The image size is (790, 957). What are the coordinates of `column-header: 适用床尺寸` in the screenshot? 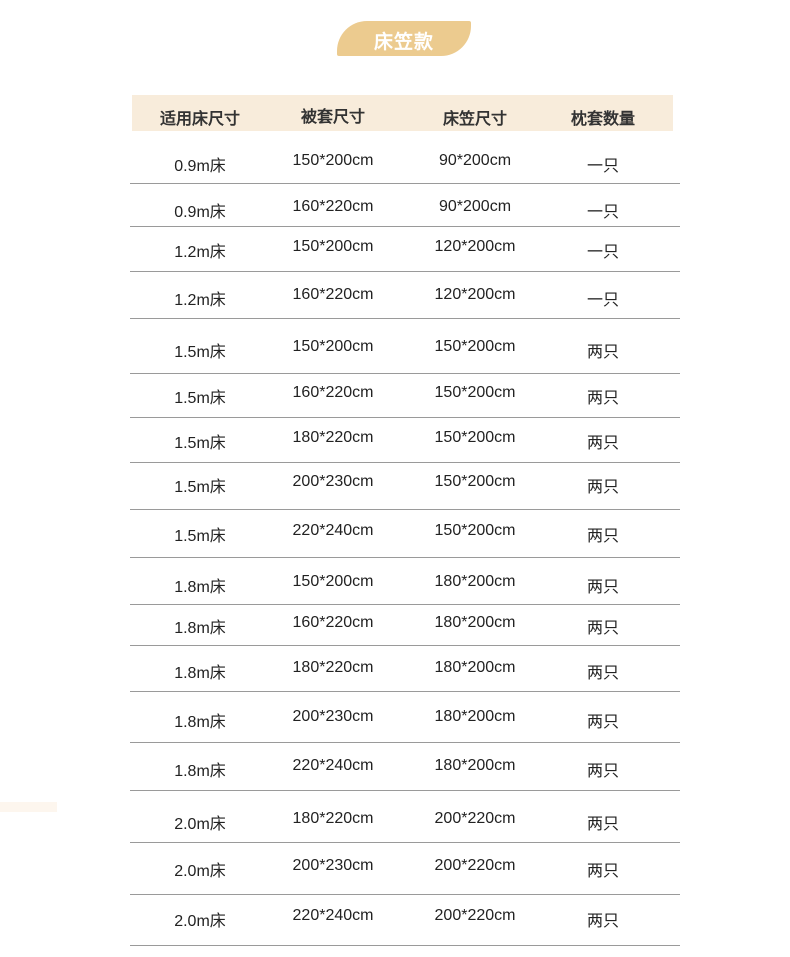 It's located at (199, 119).